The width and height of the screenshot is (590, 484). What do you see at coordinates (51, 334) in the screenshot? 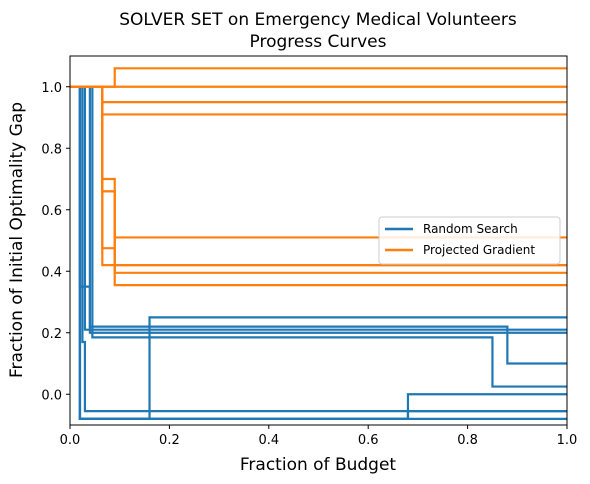
I see `y-tick-label: 0.2` at bounding box center [51, 334].